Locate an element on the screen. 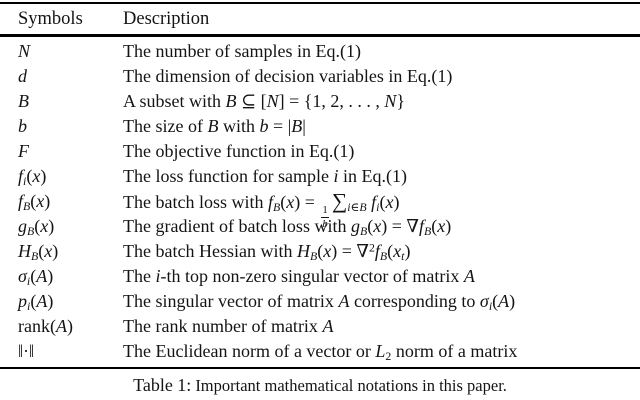 This screenshot has height=400, width=640. symbol-cell: fB(x) is located at coordinates (34, 202).